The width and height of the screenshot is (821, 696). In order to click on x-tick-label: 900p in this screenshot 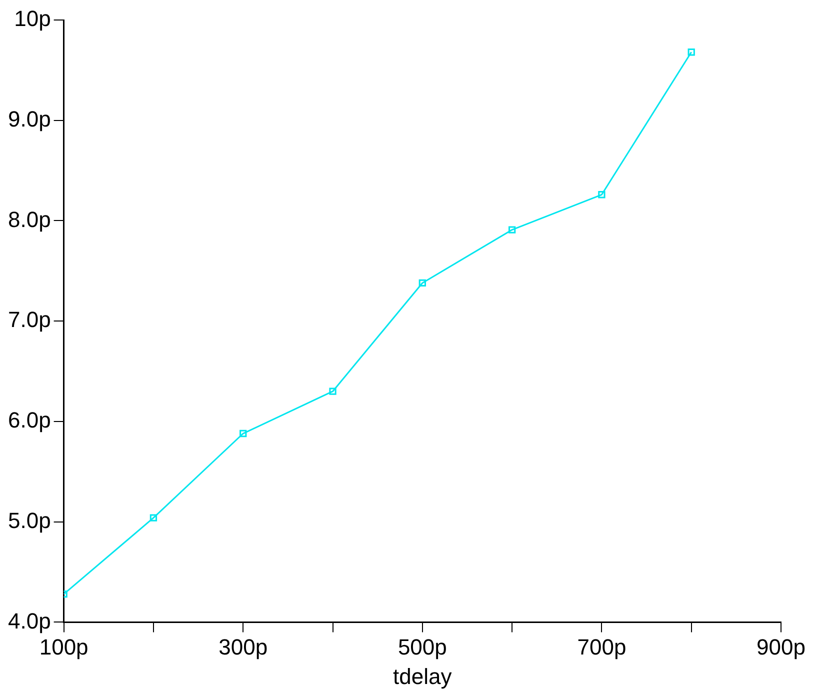, I will do `click(781, 647)`.